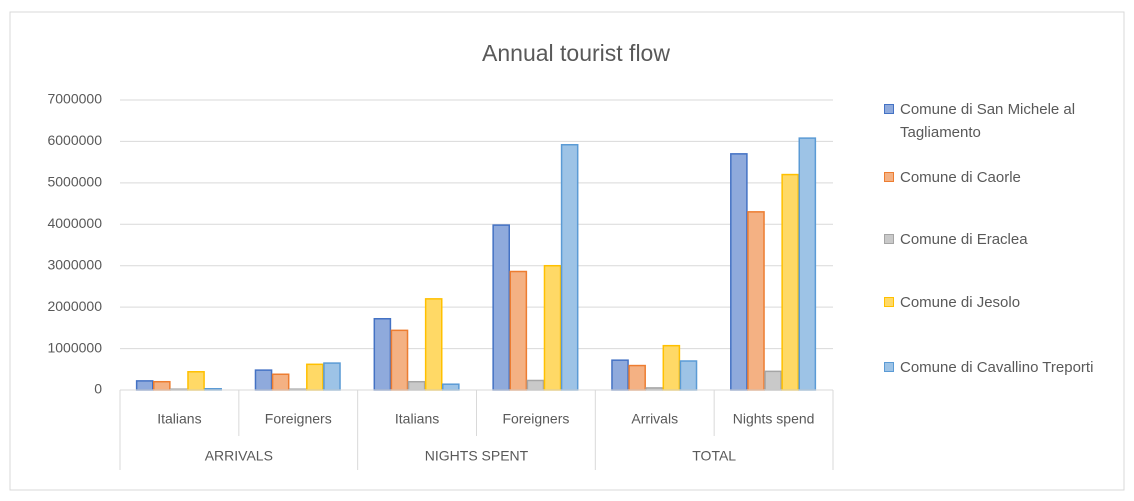 The image size is (1134, 501). I want to click on legend-label: Comune di Cavallino Treporti, so click(997, 367).